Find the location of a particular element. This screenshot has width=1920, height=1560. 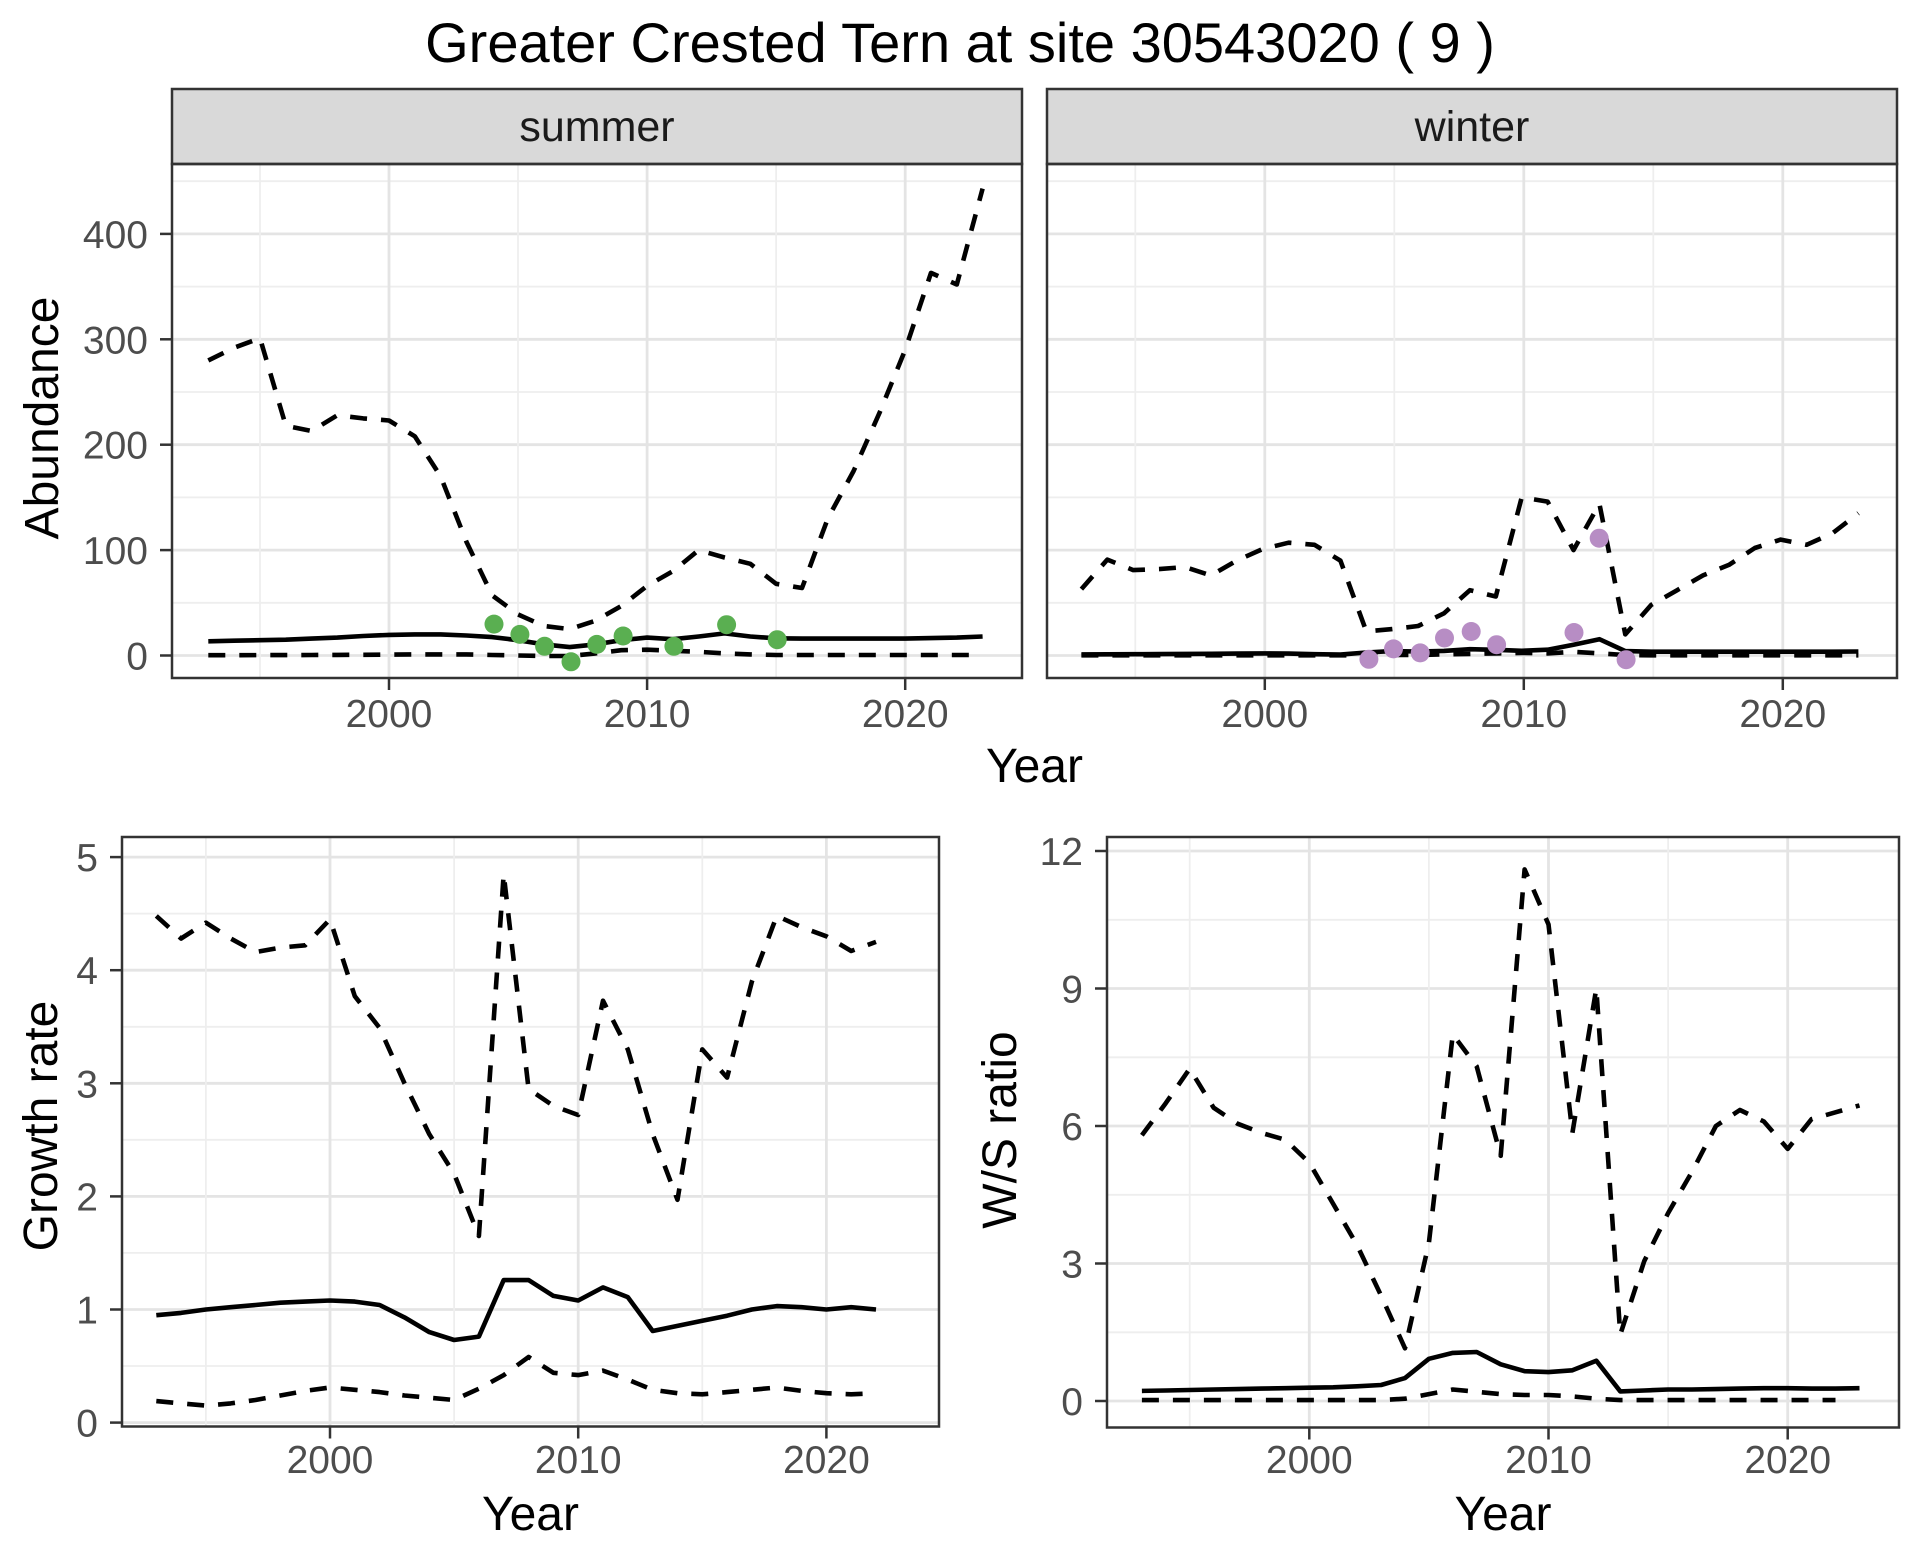

svg-text: 200 is located at coordinates (115, 446).